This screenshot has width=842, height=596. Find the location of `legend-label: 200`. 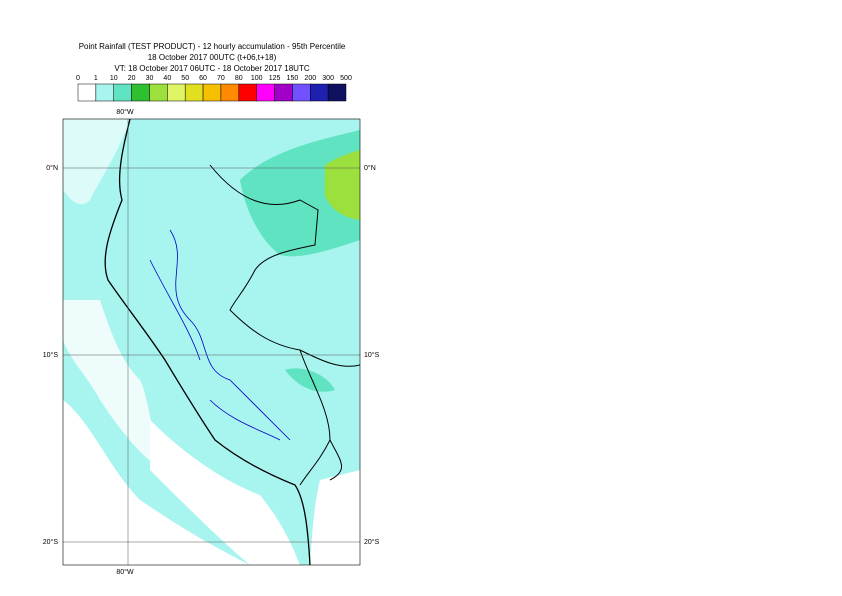

legend-label: 200 is located at coordinates (310, 78).